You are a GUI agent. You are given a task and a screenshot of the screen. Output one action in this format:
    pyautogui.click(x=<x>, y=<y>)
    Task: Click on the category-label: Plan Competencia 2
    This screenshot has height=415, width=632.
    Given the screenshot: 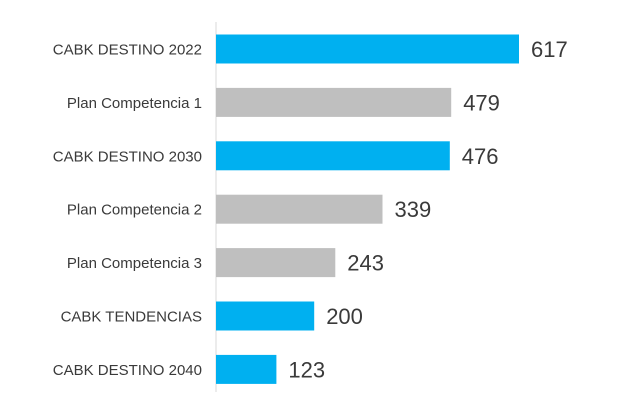 What is the action you would take?
    pyautogui.click(x=134, y=210)
    